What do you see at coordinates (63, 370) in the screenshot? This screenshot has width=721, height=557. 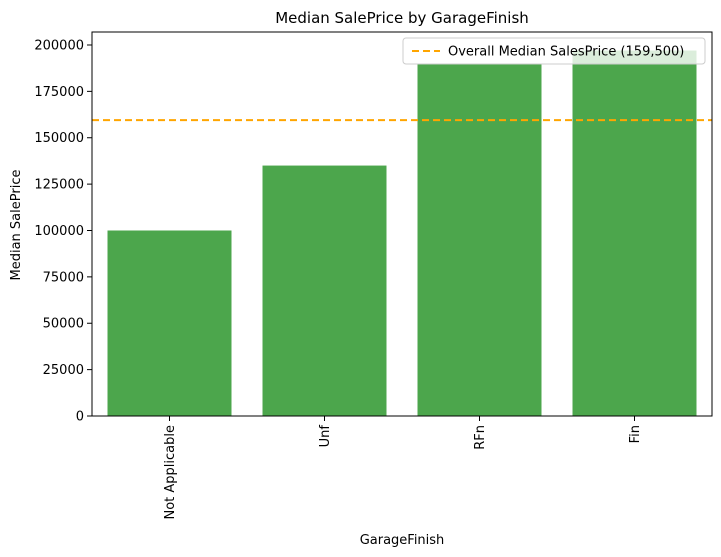 I see `y-tick-label: 25000` at bounding box center [63, 370].